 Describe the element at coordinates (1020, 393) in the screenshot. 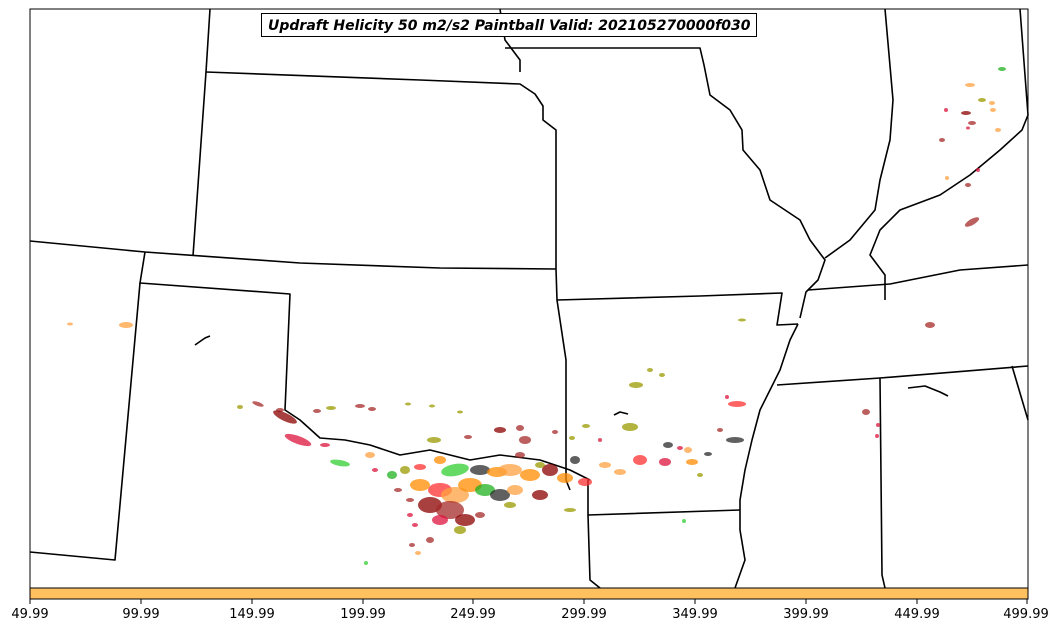

I see `border-al-ga` at that location.